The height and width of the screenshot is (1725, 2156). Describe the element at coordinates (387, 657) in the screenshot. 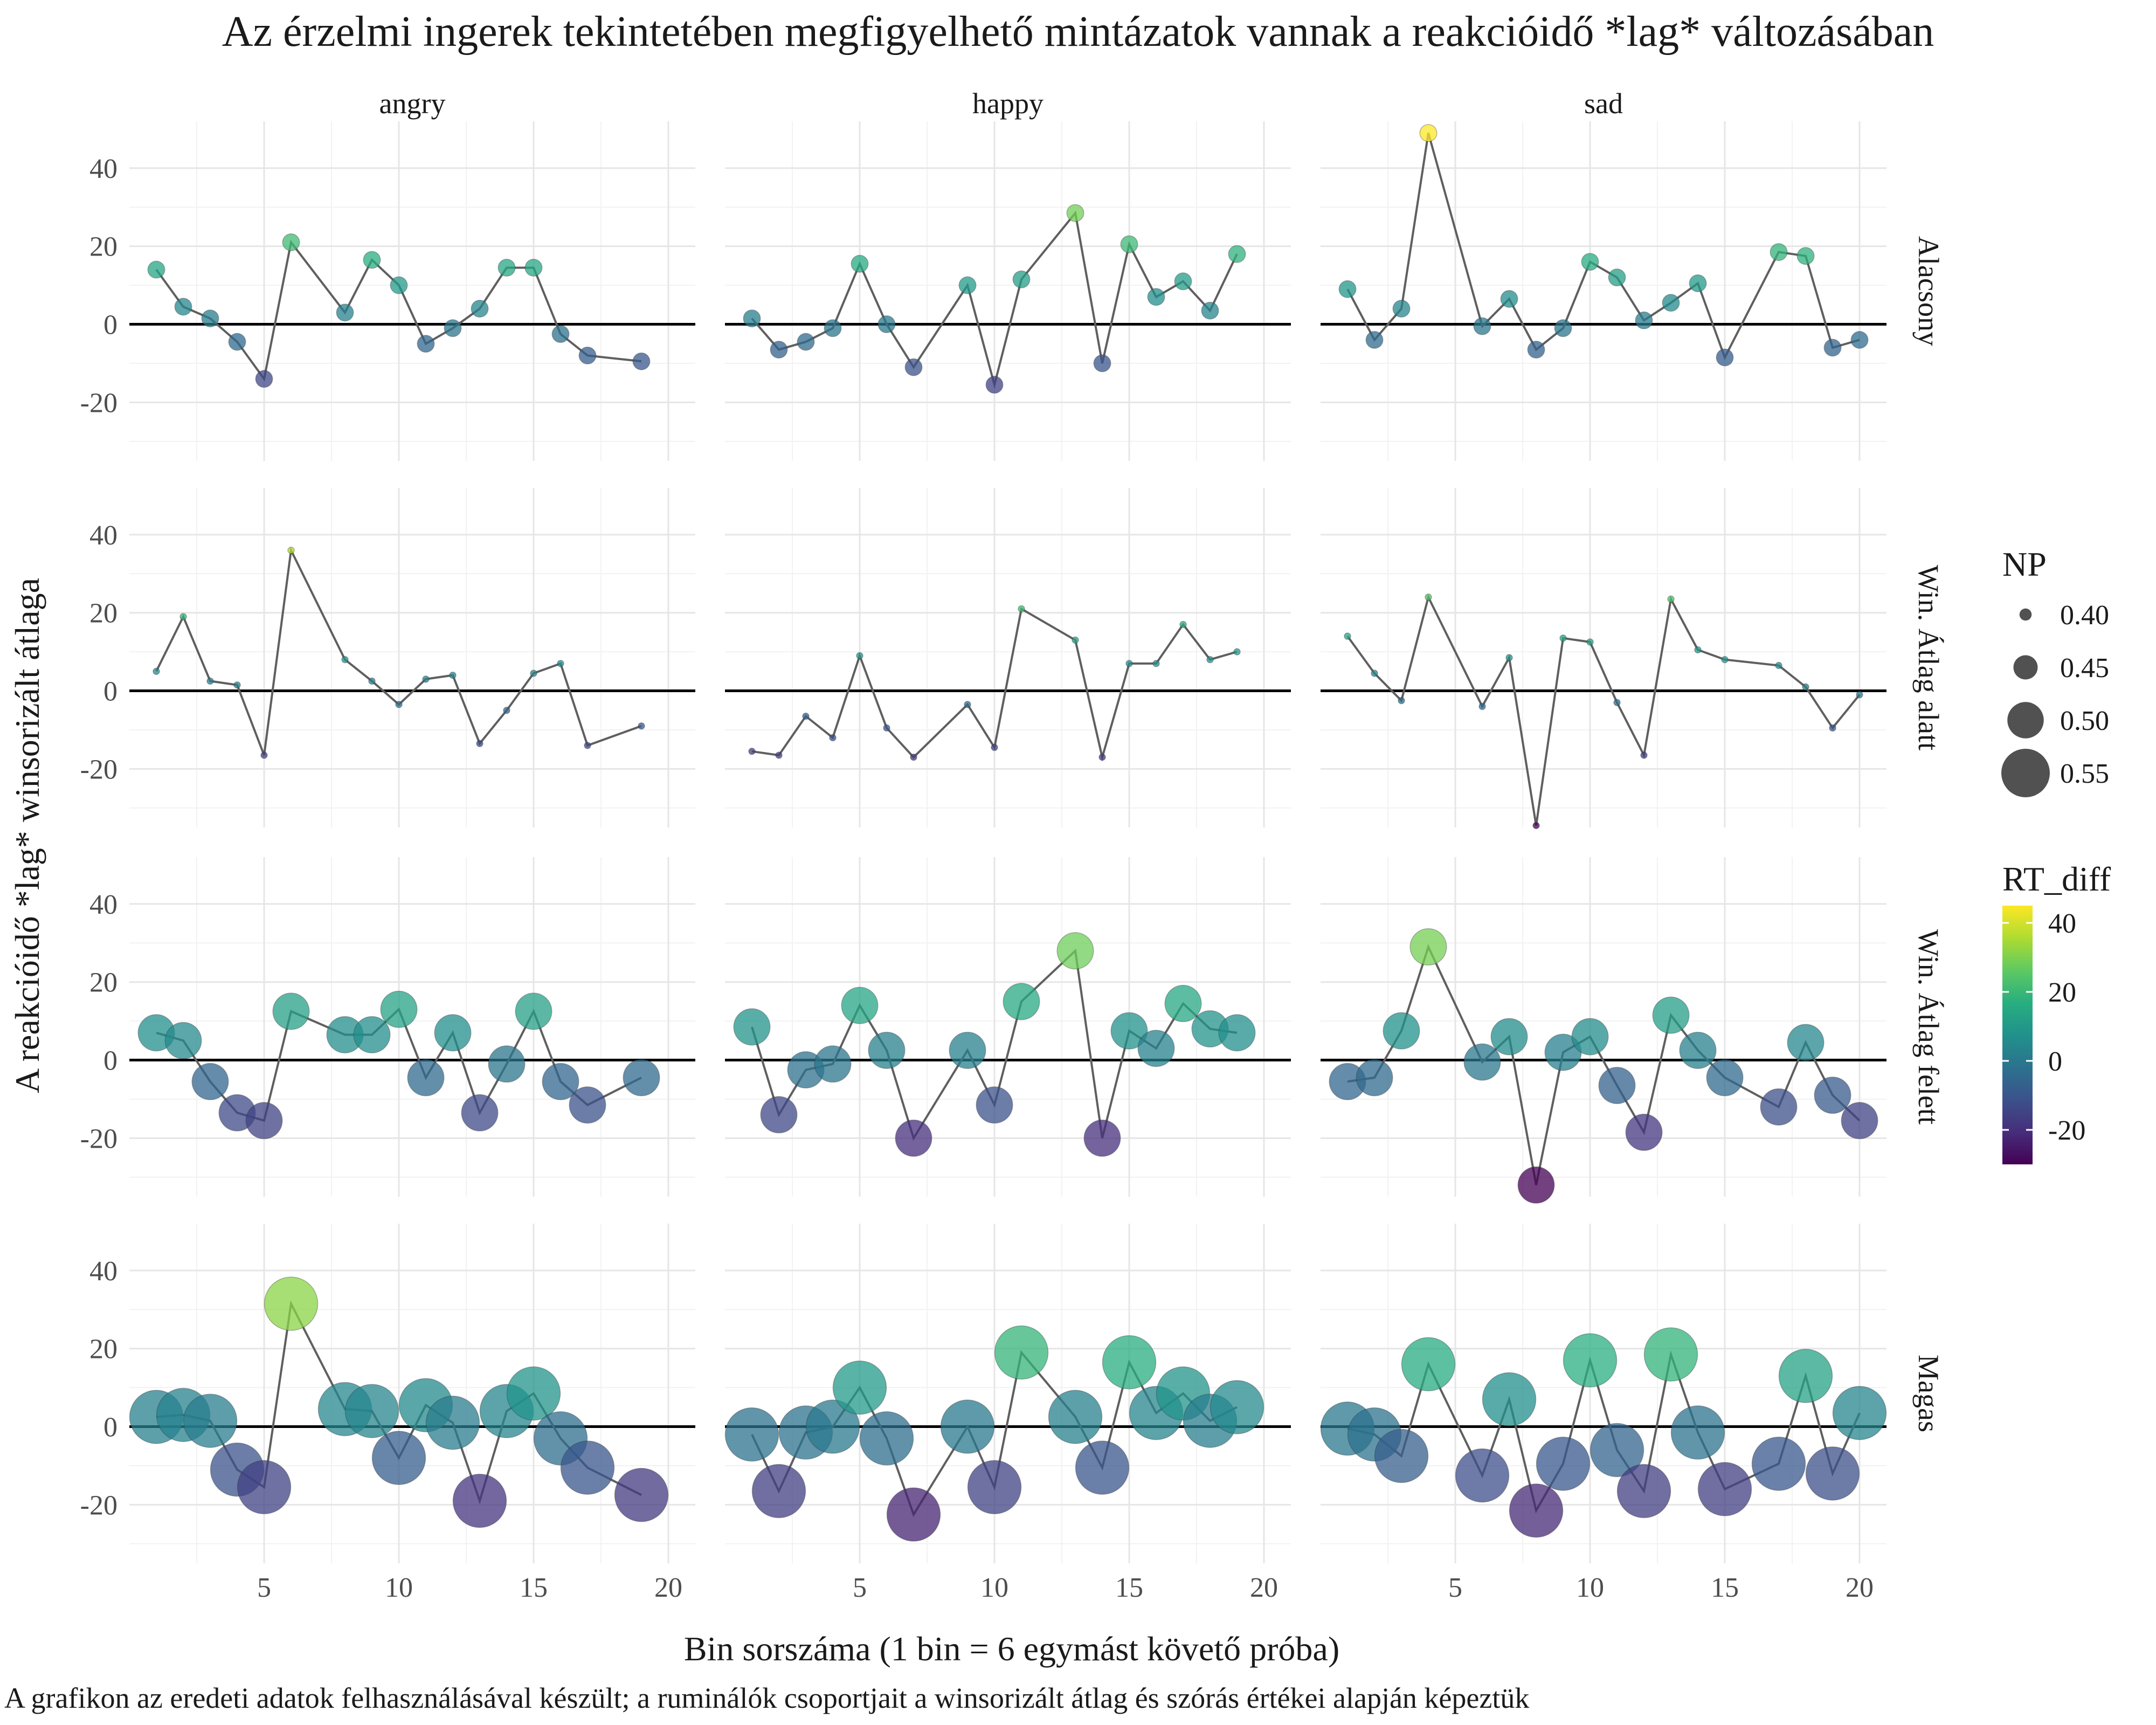

I see `panel-angry-1: -20 0 20 40` at that location.